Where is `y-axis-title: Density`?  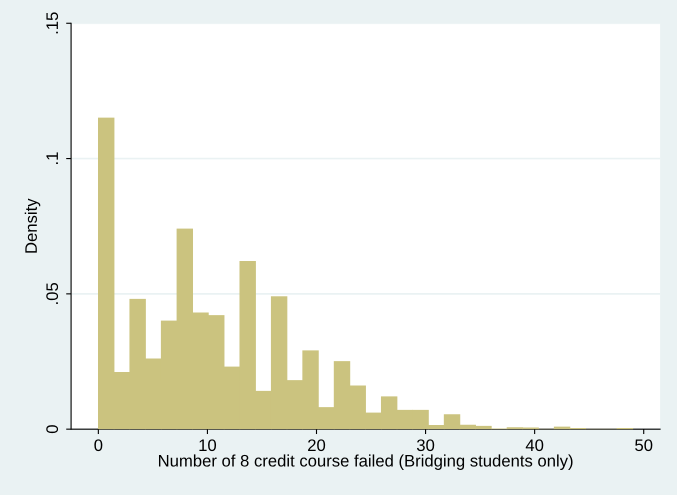 y-axis-title: Density is located at coordinates (32, 225).